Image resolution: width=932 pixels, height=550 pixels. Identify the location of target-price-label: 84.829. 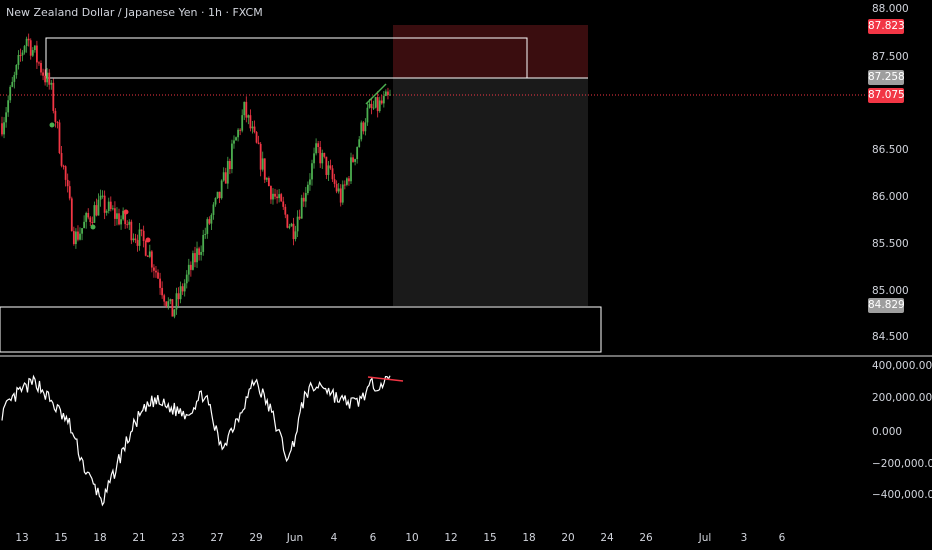
(886, 305).